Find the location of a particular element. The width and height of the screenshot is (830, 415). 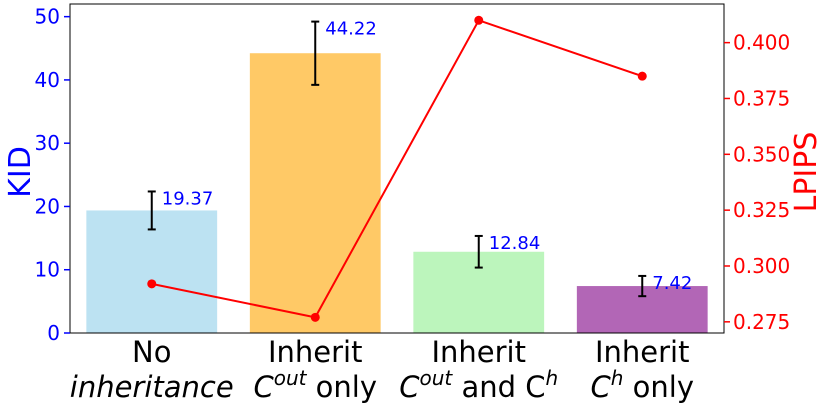

left-tick-label: 50 is located at coordinates (47, 17).